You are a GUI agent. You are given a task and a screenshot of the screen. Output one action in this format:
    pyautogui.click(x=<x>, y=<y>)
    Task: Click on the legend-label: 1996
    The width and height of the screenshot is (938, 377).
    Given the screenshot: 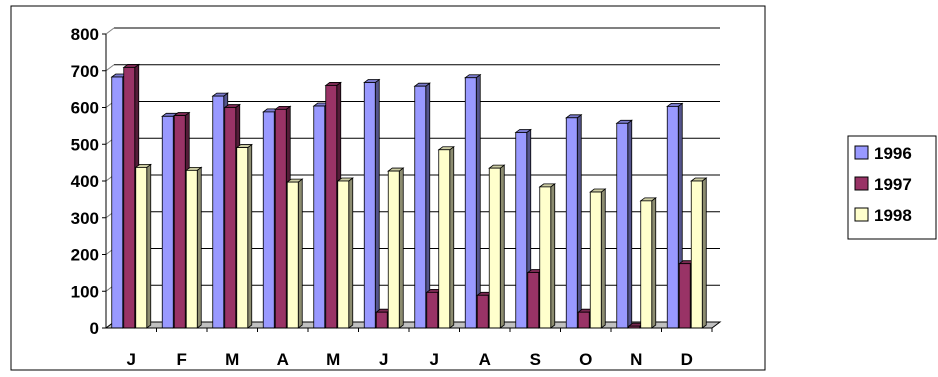 What is the action you would take?
    pyautogui.click(x=893, y=153)
    